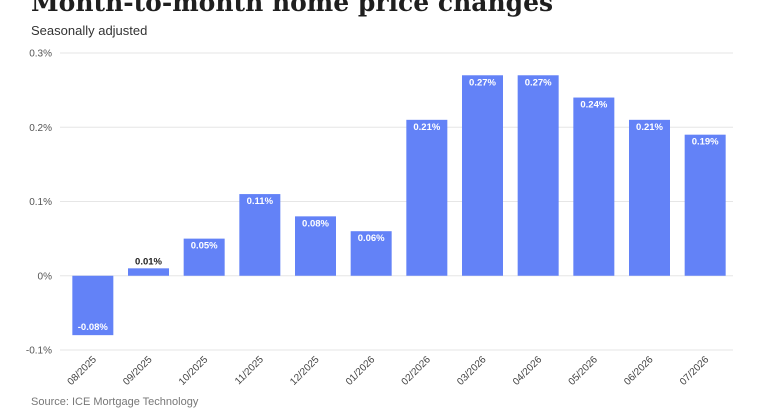 Image resolution: width=768 pixels, height=408 pixels. Describe the element at coordinates (528, 371) in the screenshot. I see `x-tick-label: 04/2026` at that location.